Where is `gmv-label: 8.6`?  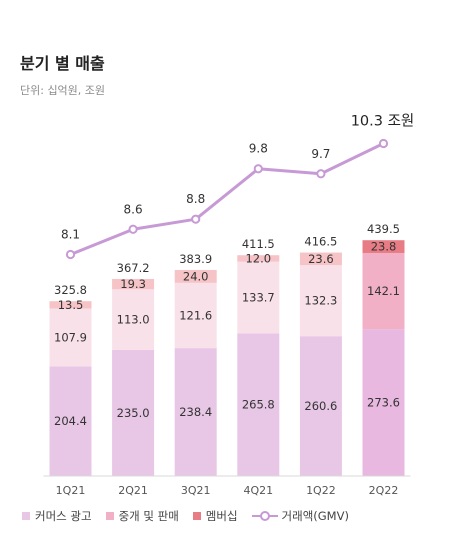 gmv-label: 8.6 is located at coordinates (133, 209).